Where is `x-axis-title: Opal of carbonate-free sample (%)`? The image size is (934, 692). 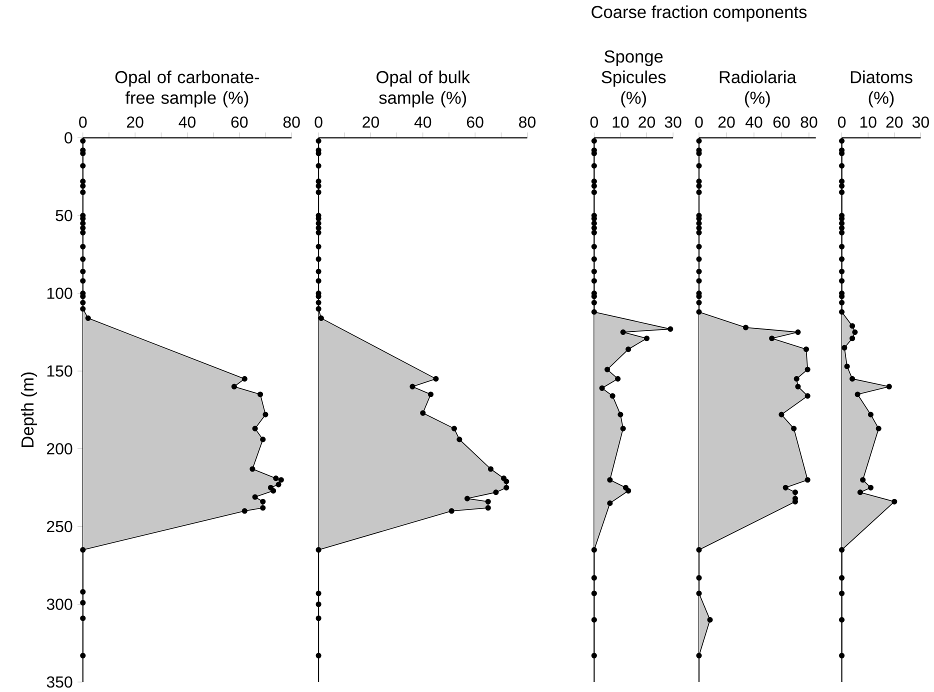 x-axis-title: Opal of carbonate-free sample (%) is located at coordinates (187, 89).